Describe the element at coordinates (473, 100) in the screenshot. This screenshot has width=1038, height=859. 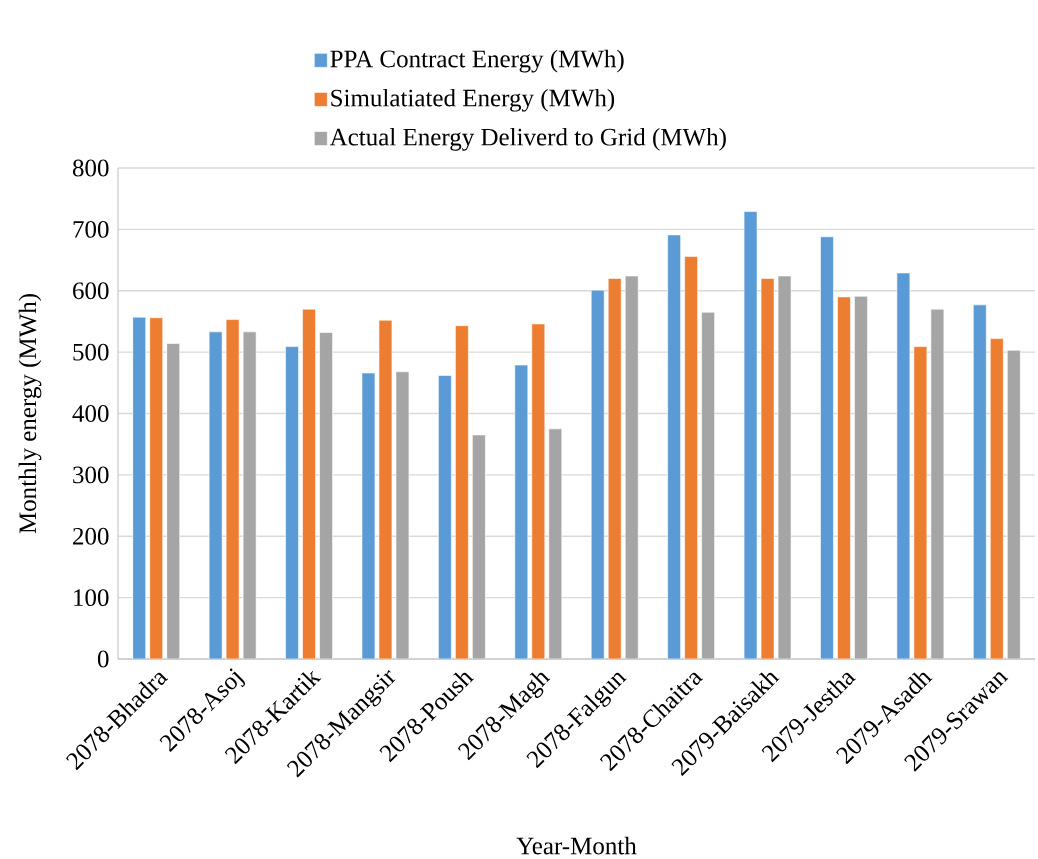
I see `legend-label: Simulatiated Energy (MWh)` at that location.